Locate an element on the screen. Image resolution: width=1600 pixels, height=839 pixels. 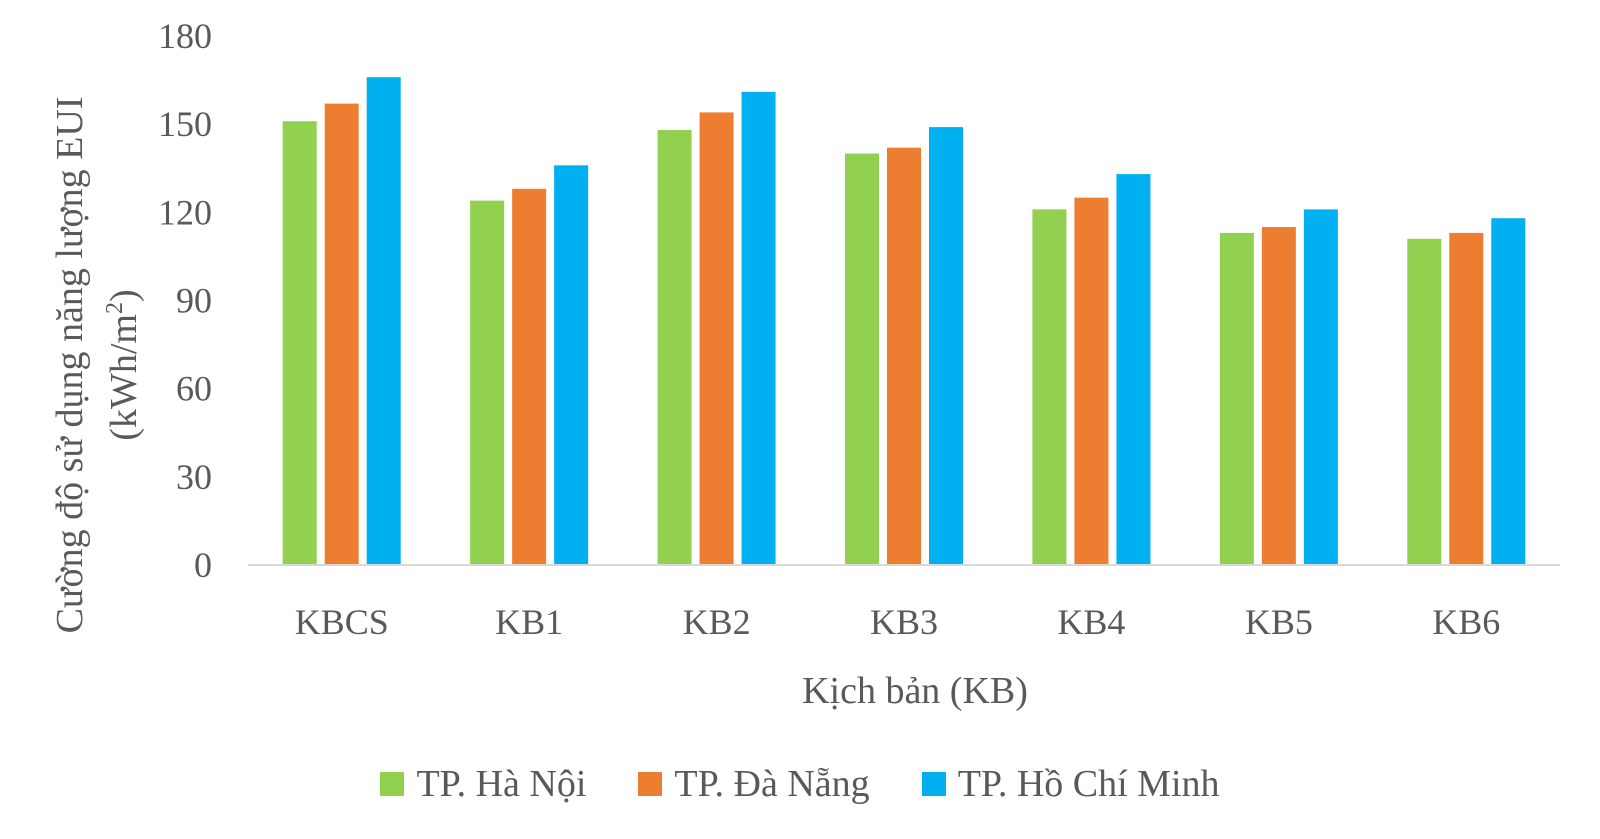
x-tick-label: KB6 is located at coordinates (1466, 622).